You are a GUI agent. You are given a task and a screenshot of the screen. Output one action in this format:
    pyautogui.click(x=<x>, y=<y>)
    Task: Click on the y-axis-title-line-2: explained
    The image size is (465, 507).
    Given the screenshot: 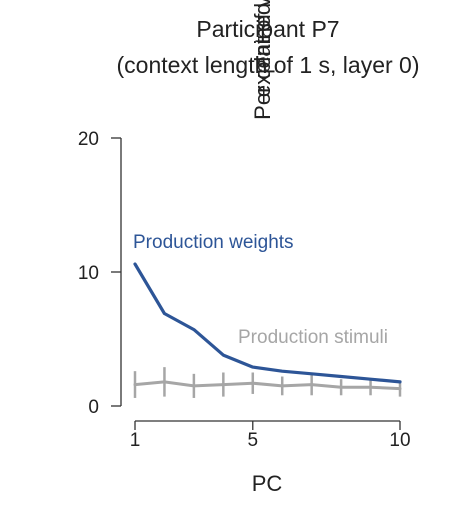 What is the action you would take?
    pyautogui.click(x=262, y=50)
    